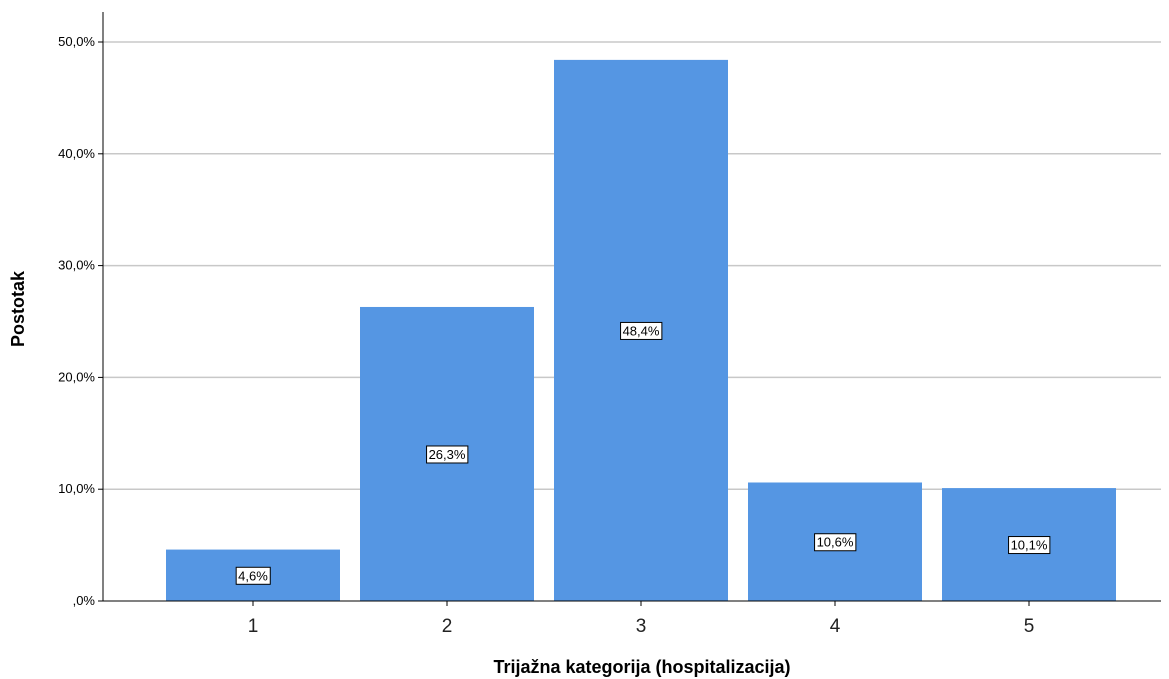 This screenshot has height=679, width=1169. Describe the element at coordinates (1029, 626) in the screenshot. I see `x-tick-label: 5` at that location.